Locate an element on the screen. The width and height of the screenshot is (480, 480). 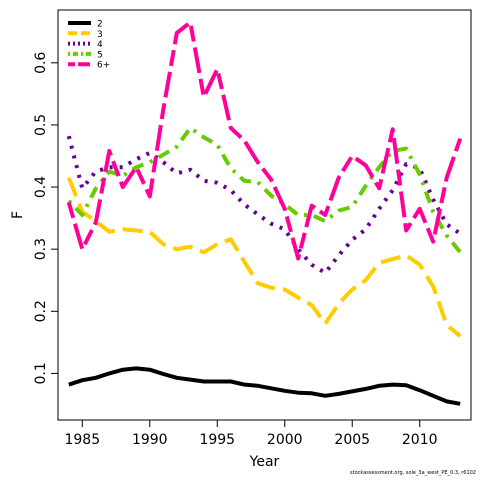
y-axis-title: F is located at coordinates (18, 215).